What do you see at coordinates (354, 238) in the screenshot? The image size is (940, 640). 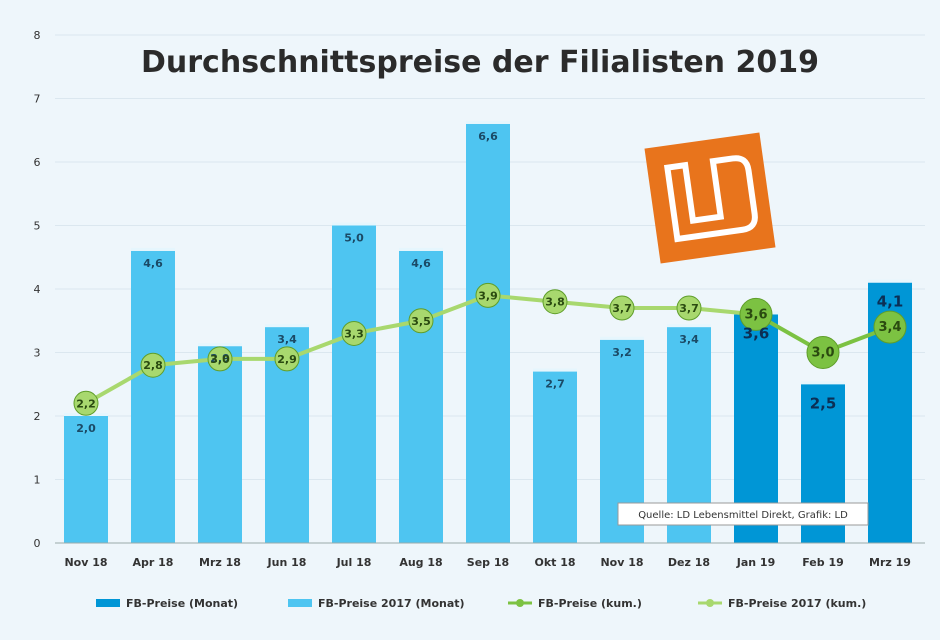 I see `bar-data-label: 5,0` at bounding box center [354, 238].